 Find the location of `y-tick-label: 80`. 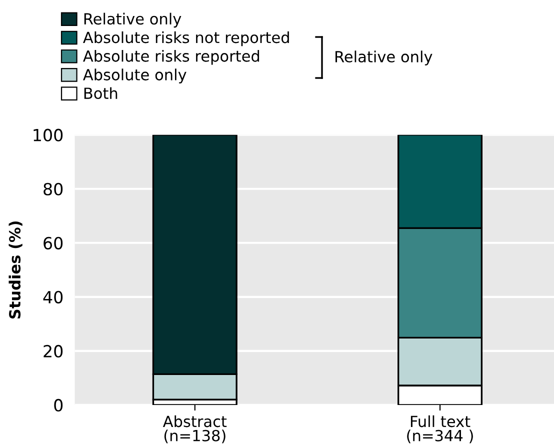

y-tick-label: 80 is located at coordinates (53, 189).